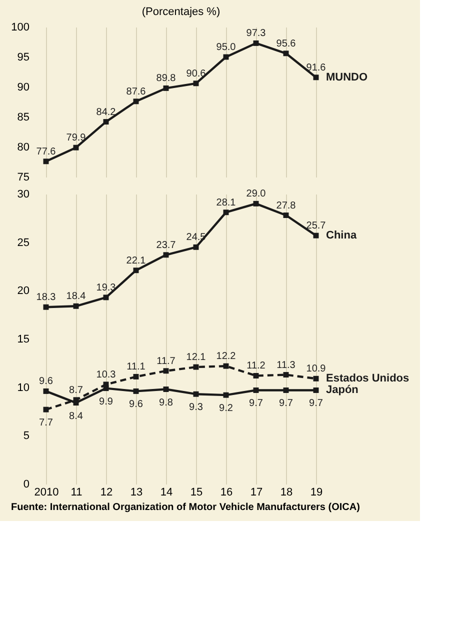 This screenshot has height=642, width=462. I want to click on x-tick-label: 13, so click(136, 492).